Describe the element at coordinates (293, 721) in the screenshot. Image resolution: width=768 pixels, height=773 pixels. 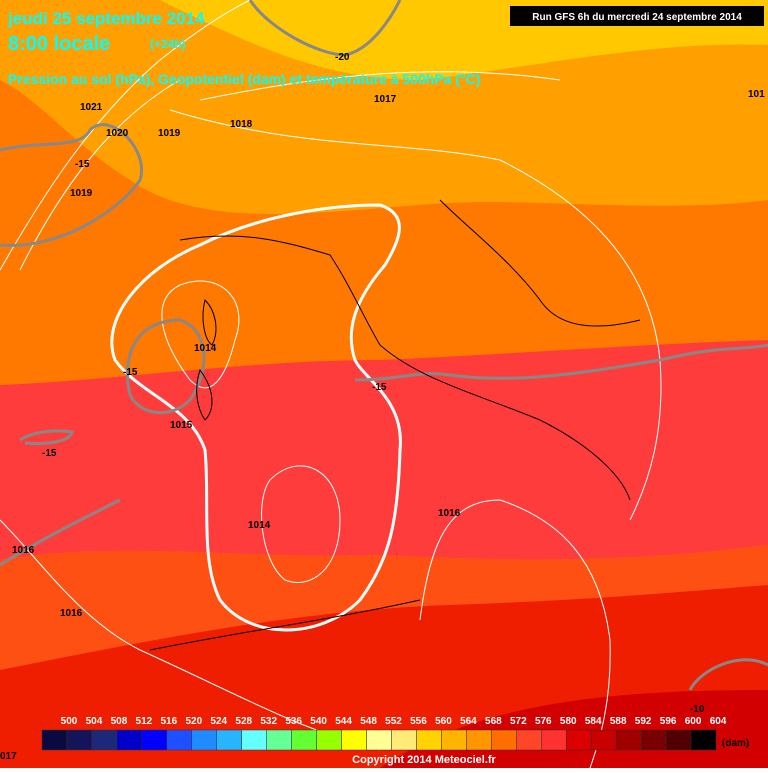
I see `legend-label: 536` at that location.